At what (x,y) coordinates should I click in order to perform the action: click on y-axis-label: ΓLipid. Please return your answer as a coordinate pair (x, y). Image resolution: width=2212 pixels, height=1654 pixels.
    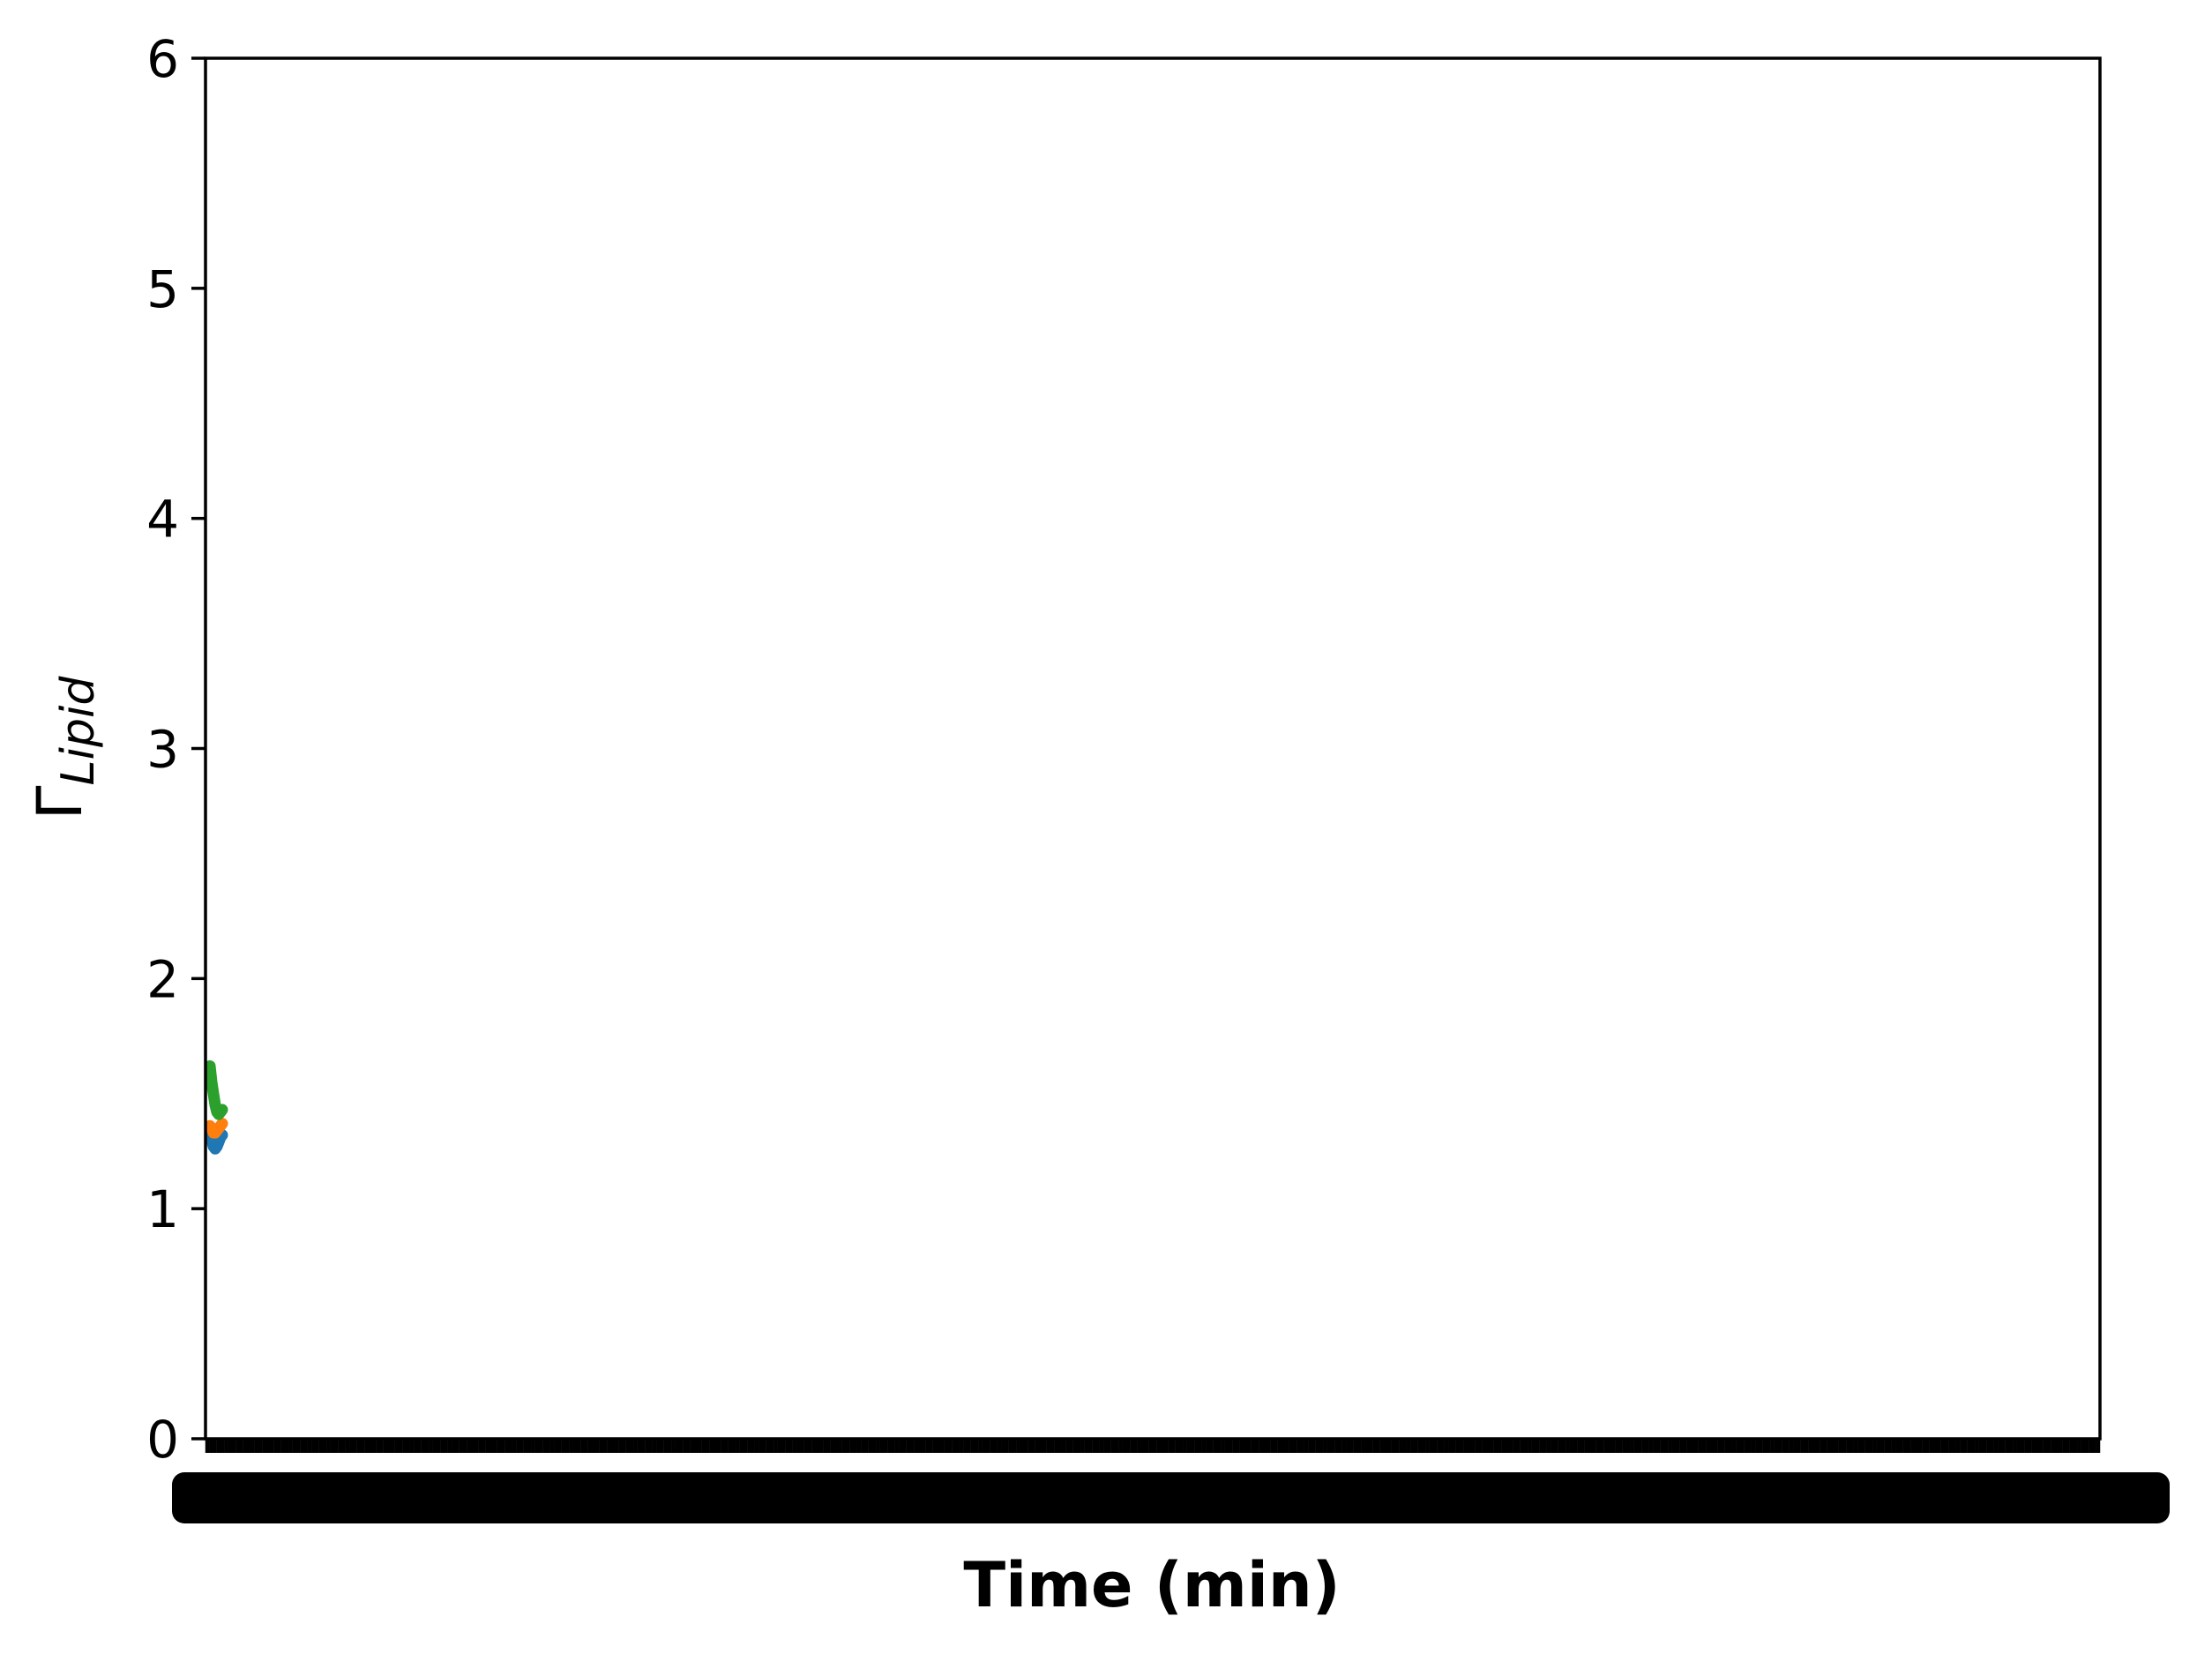
    Looking at the image, I should click on (64, 748).